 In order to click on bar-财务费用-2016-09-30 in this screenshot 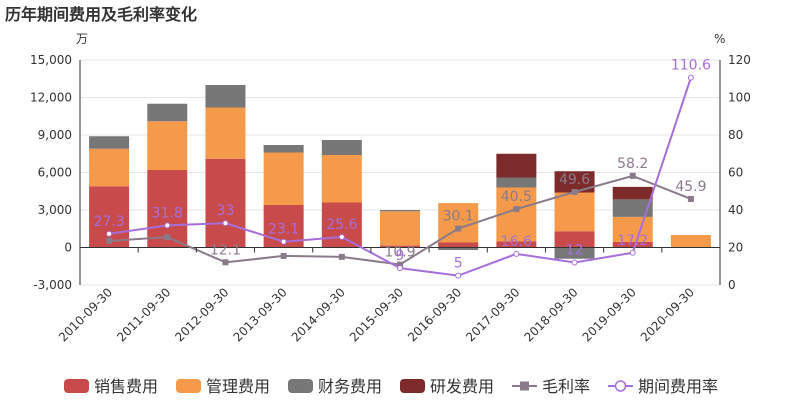, I will do `click(458, 248)`.